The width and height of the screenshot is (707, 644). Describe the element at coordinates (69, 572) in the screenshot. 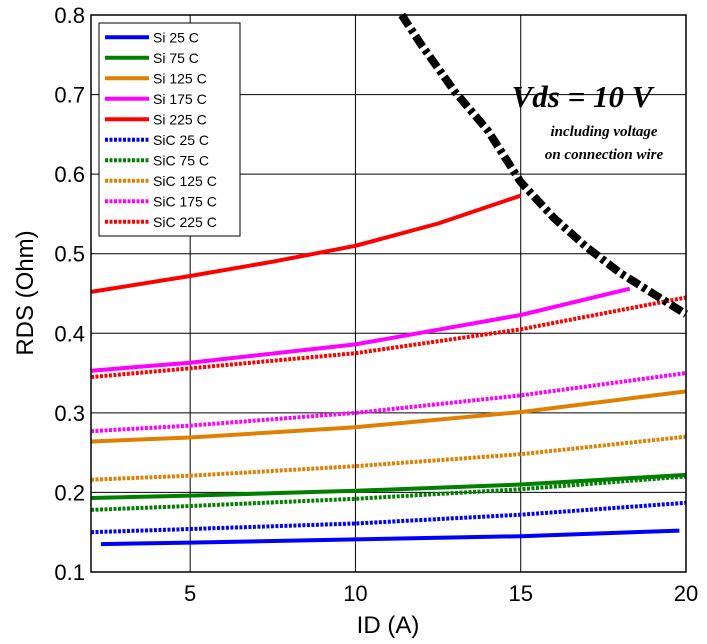

I see `y-tick-label-0: 0.1` at that location.